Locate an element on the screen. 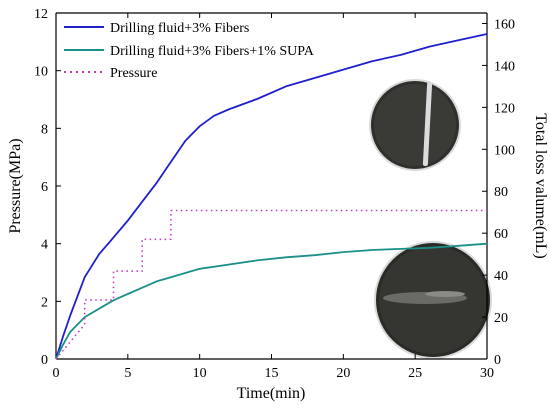 The height and width of the screenshot is (411, 550). x-tick-label: 0 is located at coordinates (56, 373).